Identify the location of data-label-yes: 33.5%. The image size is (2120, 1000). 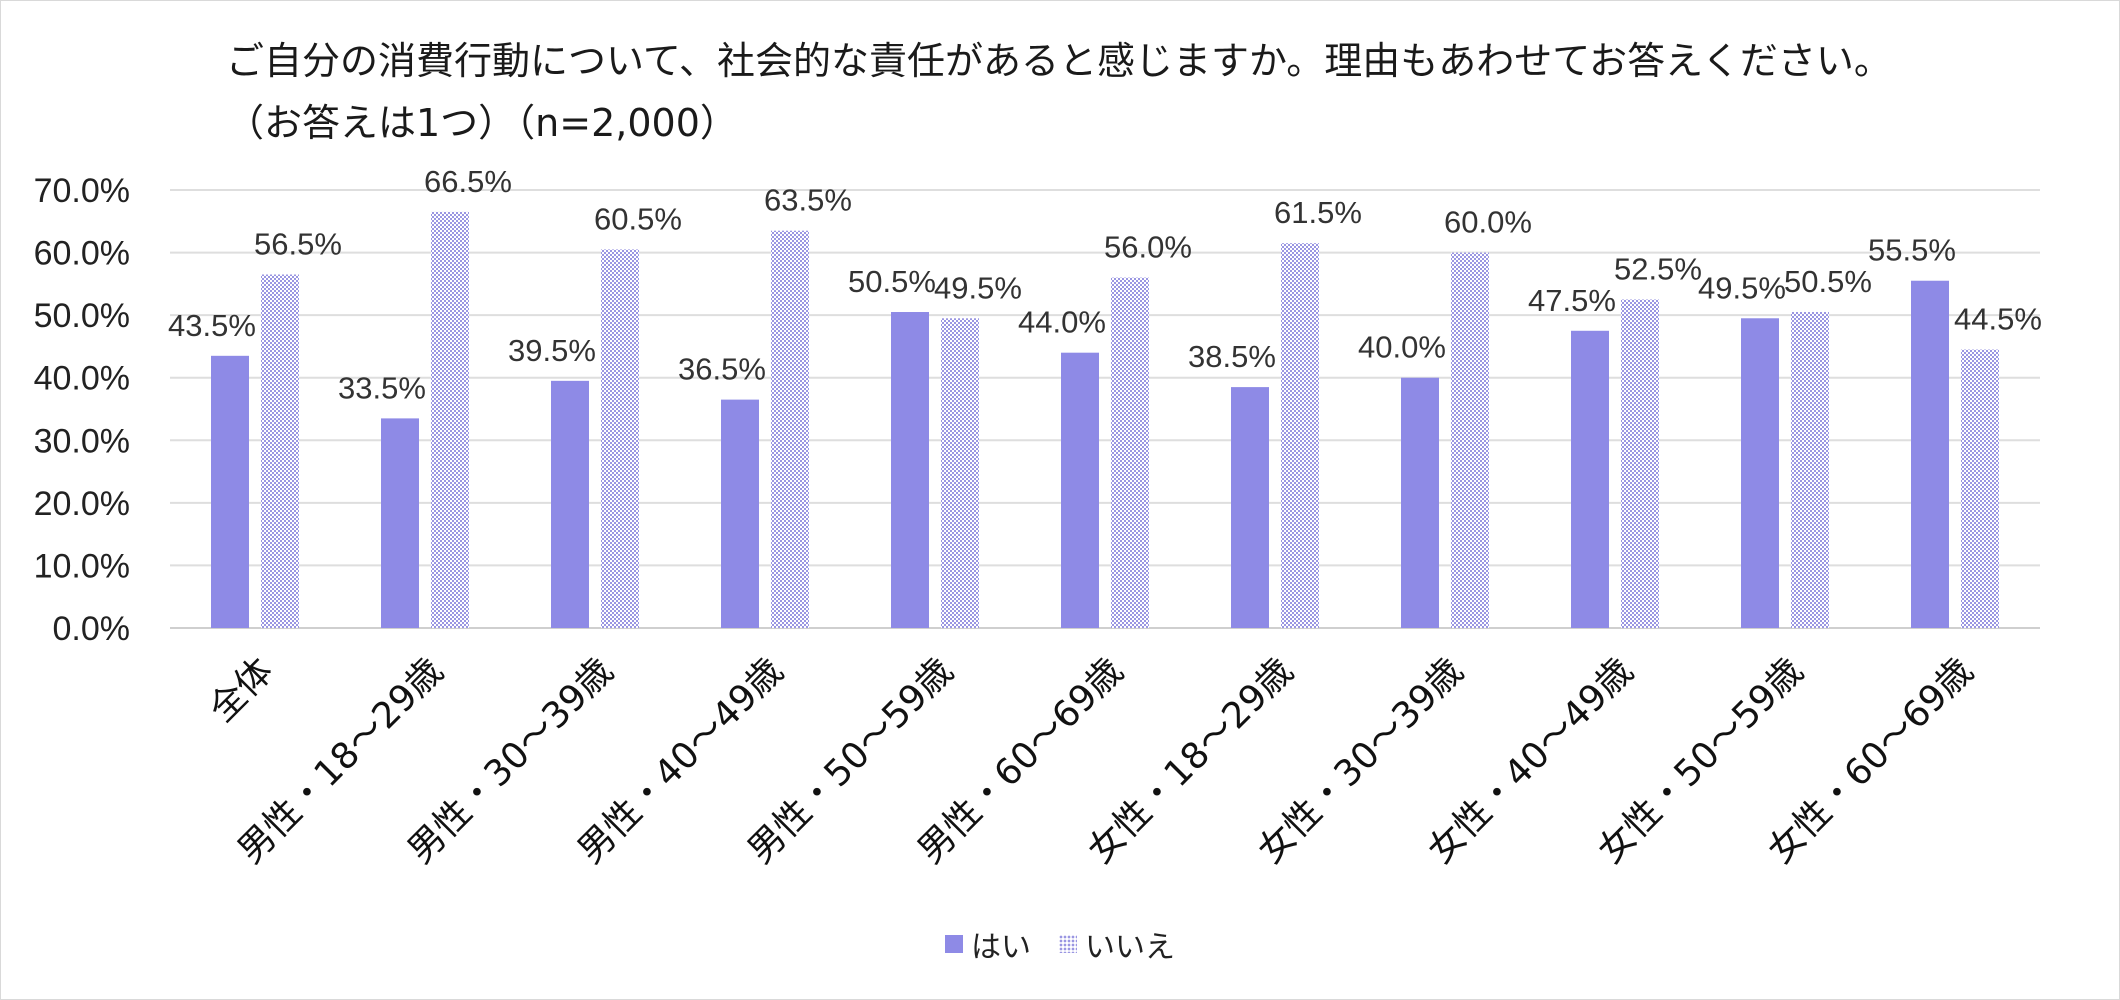
(382, 387).